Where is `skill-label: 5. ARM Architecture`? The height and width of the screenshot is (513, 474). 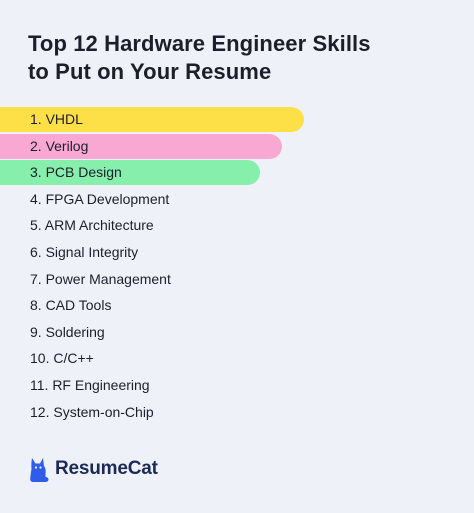 skill-label: 5. ARM Architecture is located at coordinates (92, 225).